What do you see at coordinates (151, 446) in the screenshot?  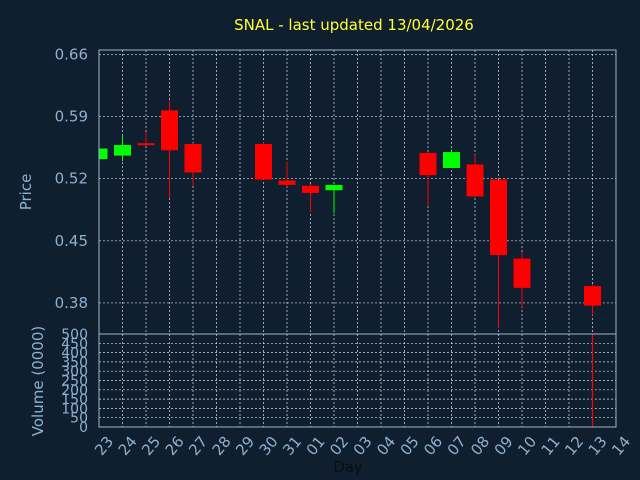 I see `x-tick-label: 25` at bounding box center [151, 446].